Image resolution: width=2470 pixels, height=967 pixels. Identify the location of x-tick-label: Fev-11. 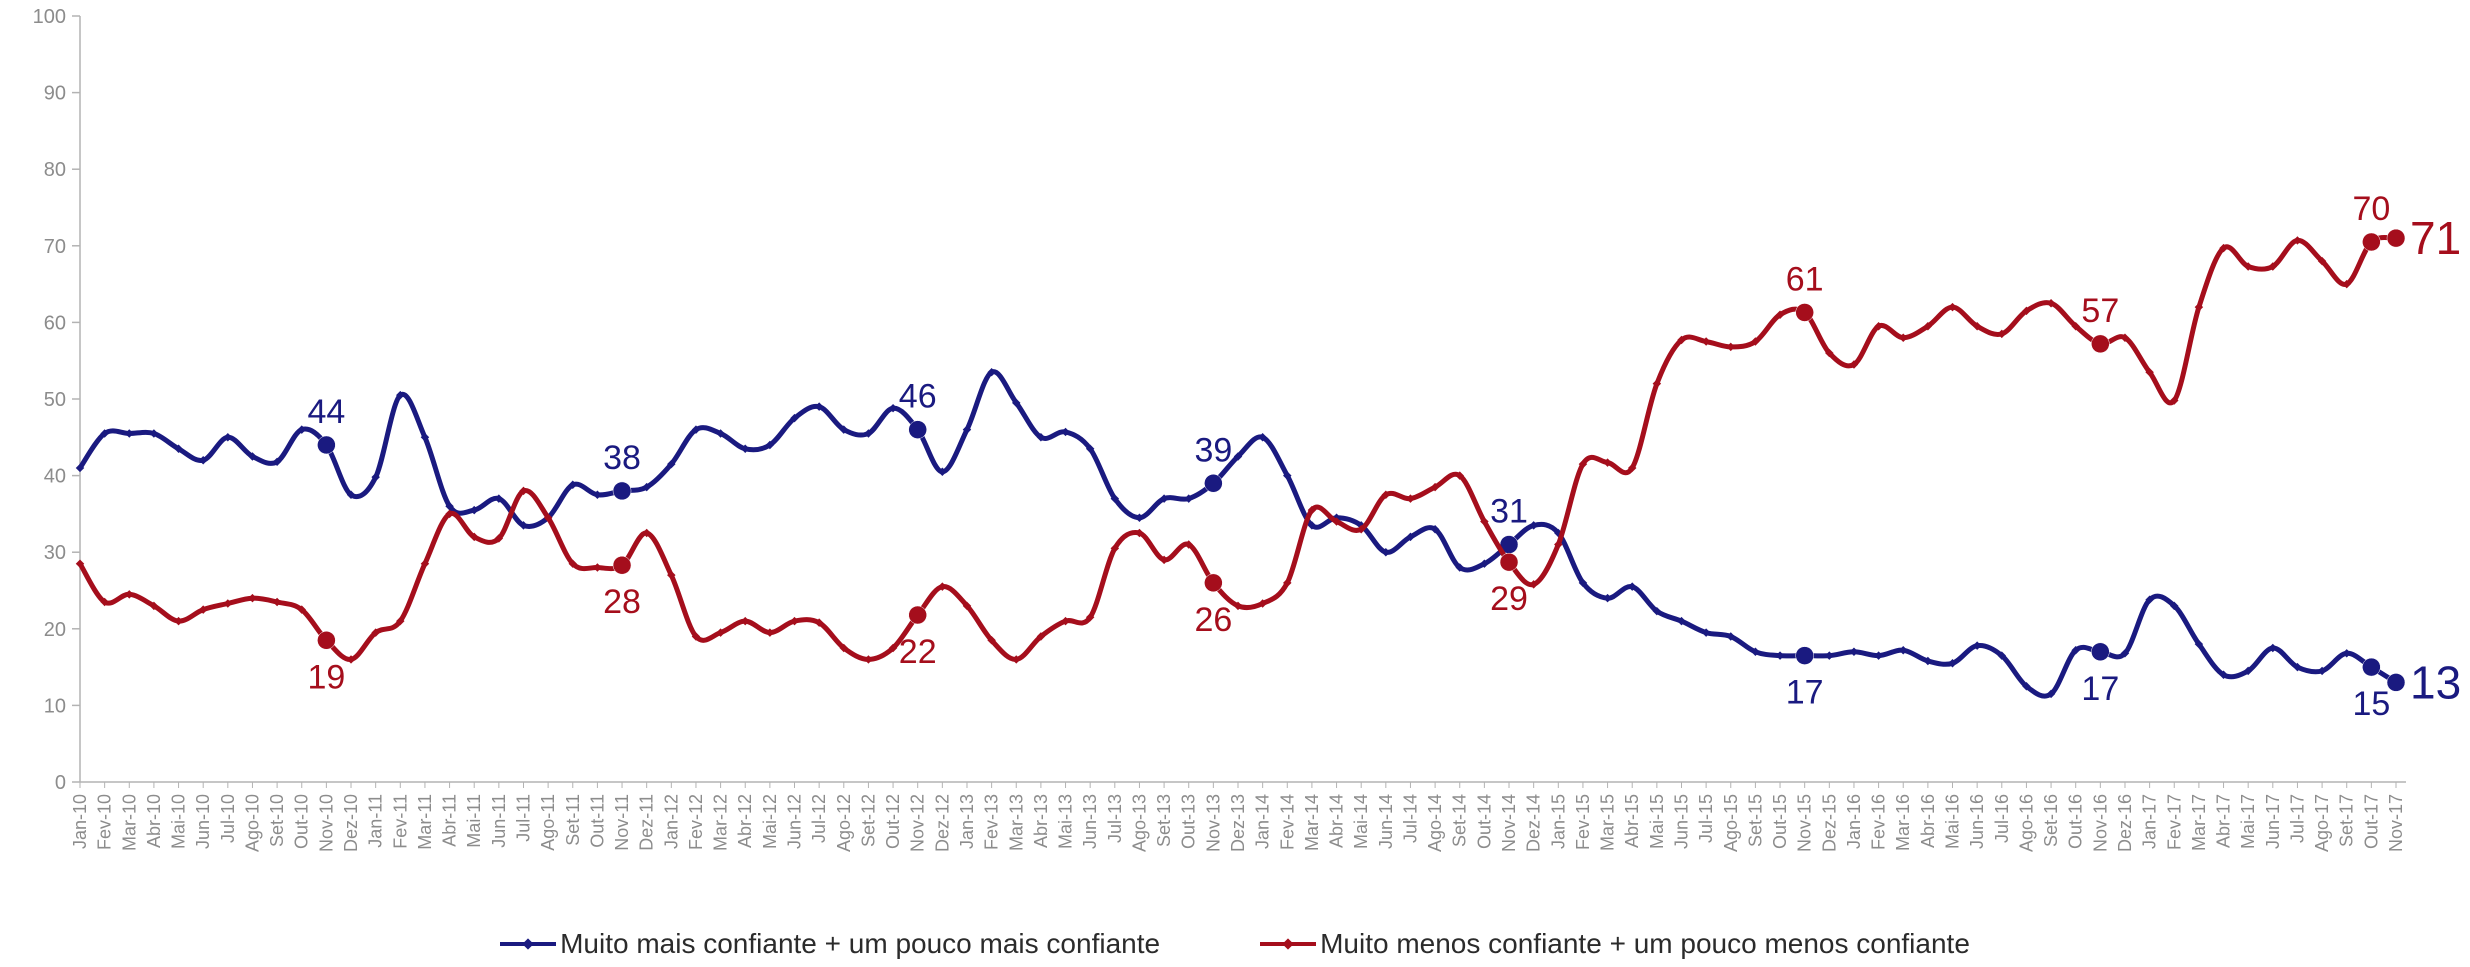
(400, 821).